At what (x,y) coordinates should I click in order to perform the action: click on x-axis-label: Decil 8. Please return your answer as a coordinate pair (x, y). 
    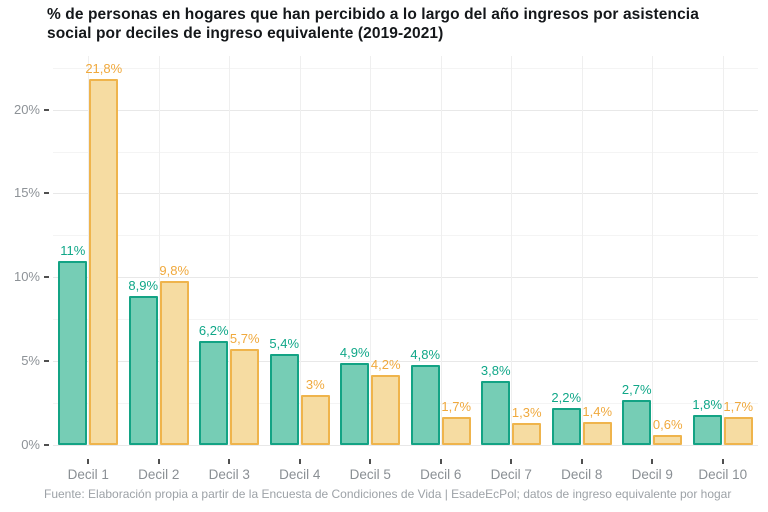
    Looking at the image, I should click on (582, 474).